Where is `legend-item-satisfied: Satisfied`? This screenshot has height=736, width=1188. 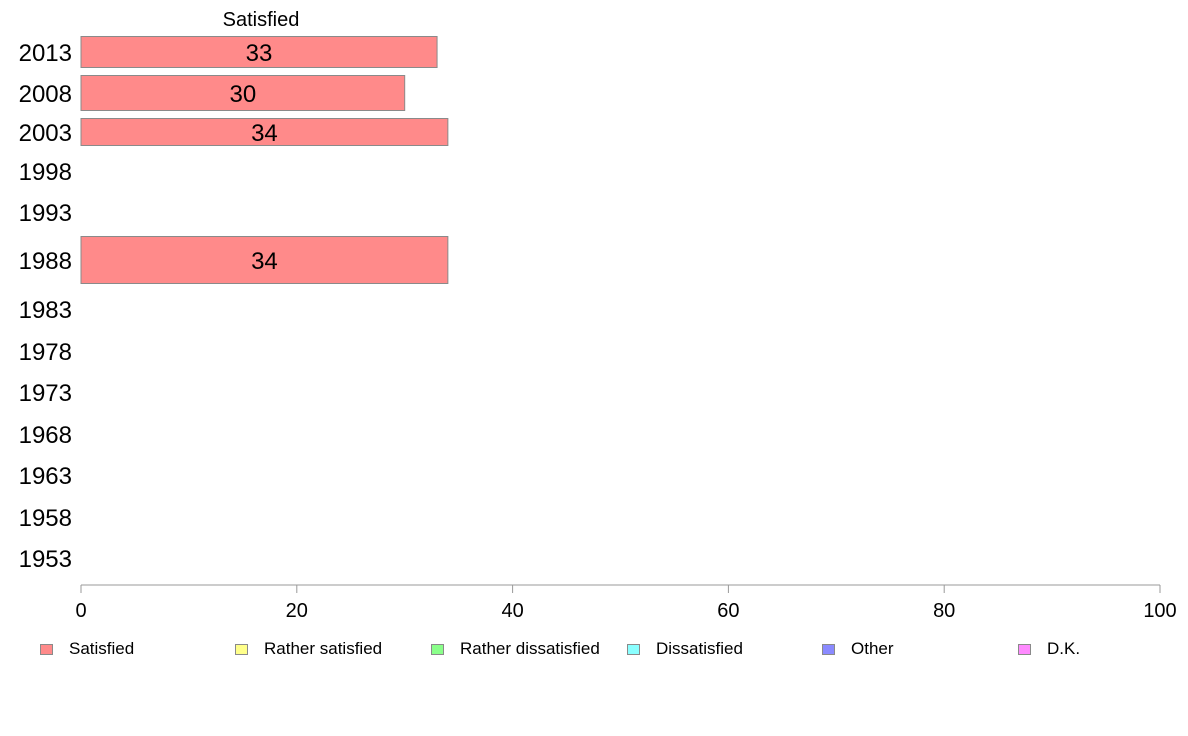 legend-item-satisfied: Satisfied is located at coordinates (87, 649).